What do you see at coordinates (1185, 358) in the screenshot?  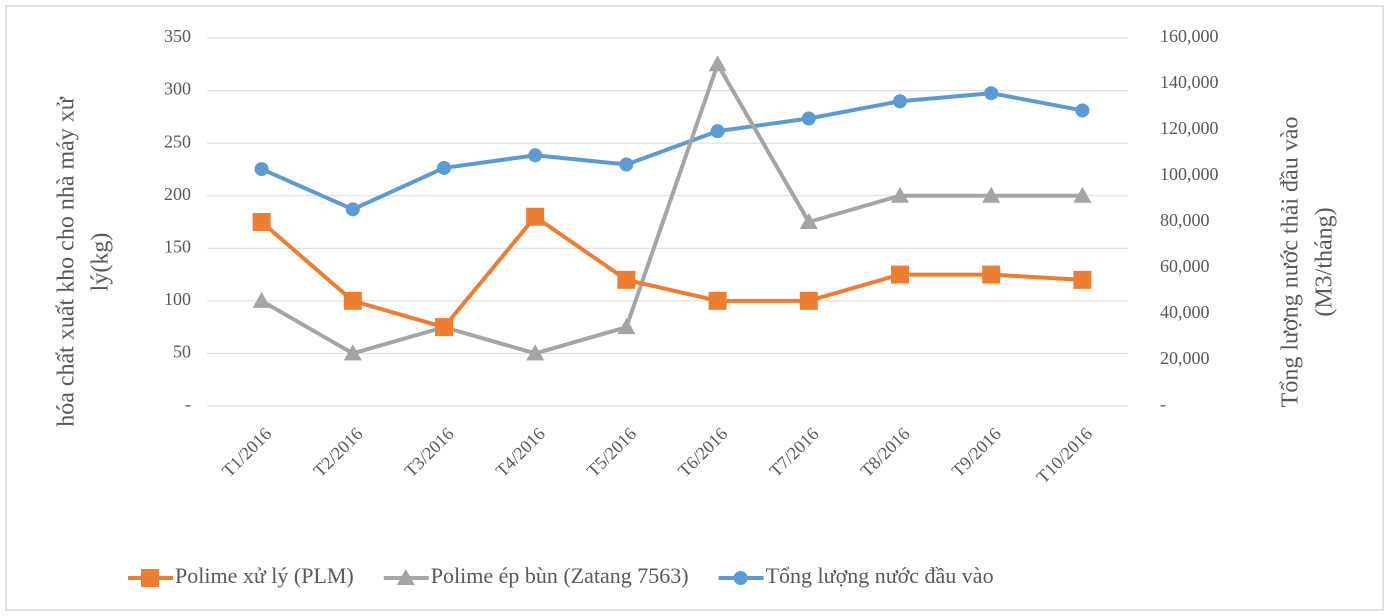 I see `y2-tick-label: 20,000` at bounding box center [1185, 358].